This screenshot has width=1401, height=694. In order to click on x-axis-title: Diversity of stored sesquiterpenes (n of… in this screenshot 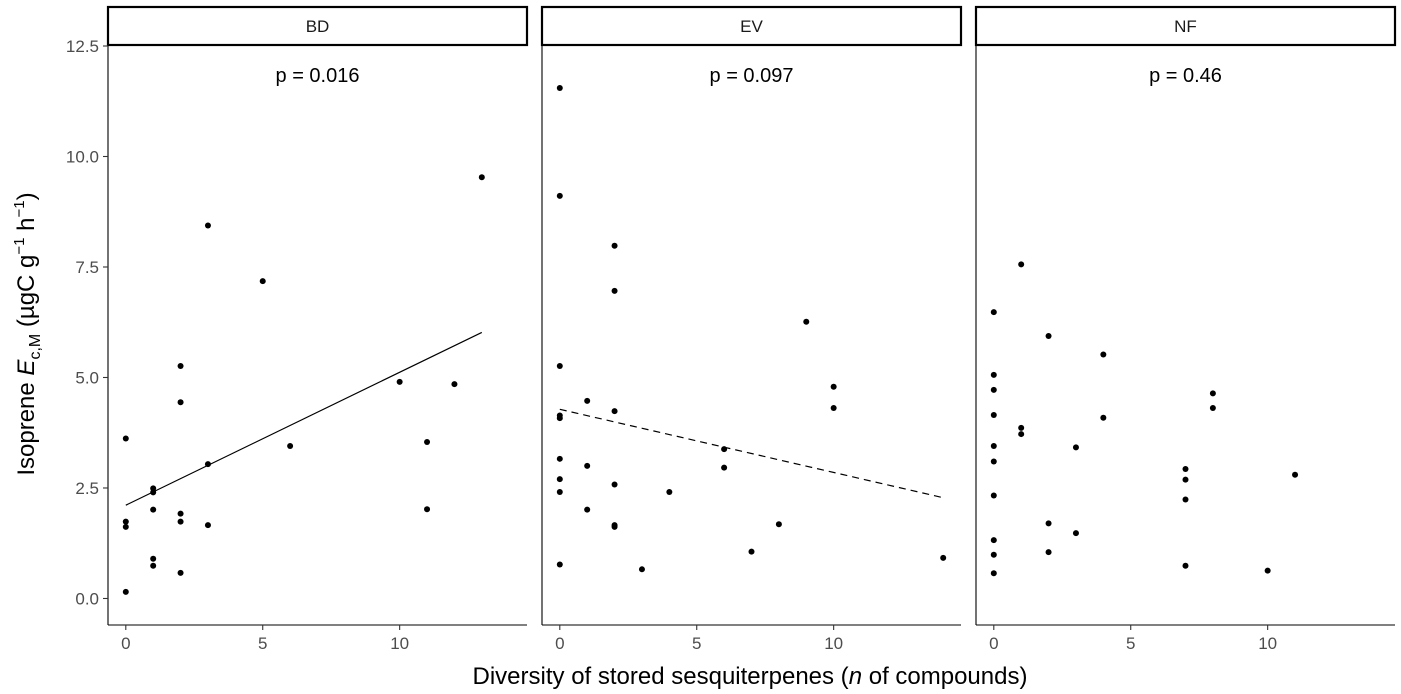, I will do `click(750, 676)`.